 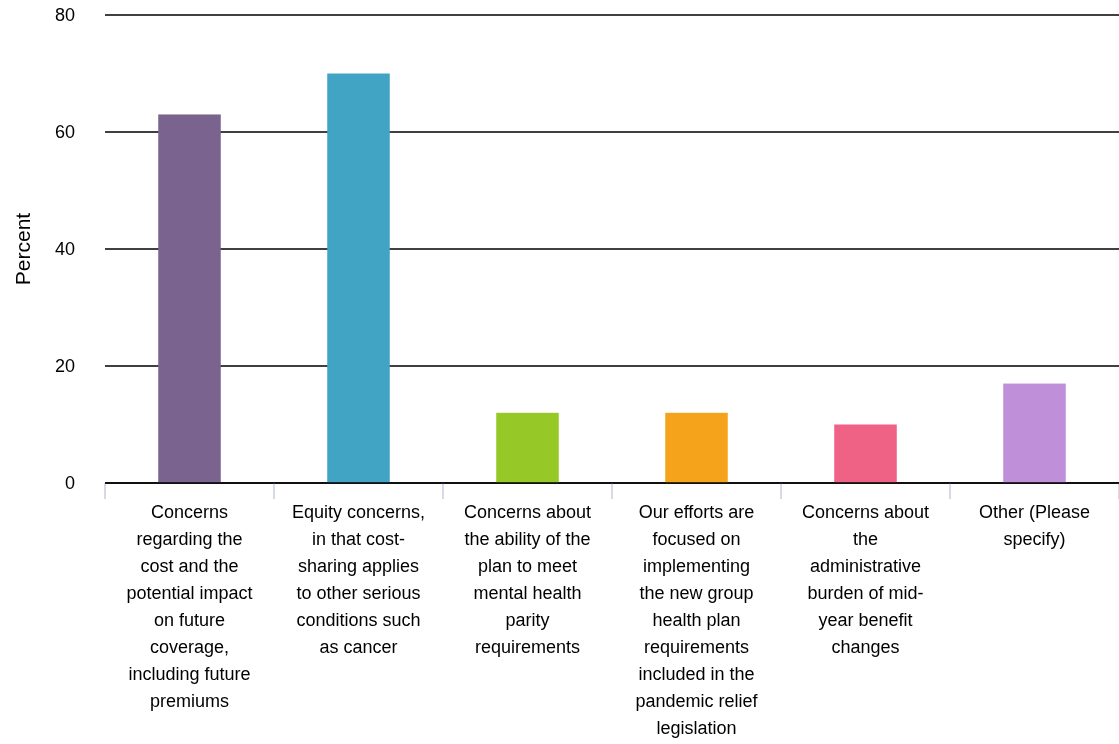 What do you see at coordinates (527, 579) in the screenshot?
I see `x-tick-label: Concerns about the ability of the plan to meet mental health parity requirements` at bounding box center [527, 579].